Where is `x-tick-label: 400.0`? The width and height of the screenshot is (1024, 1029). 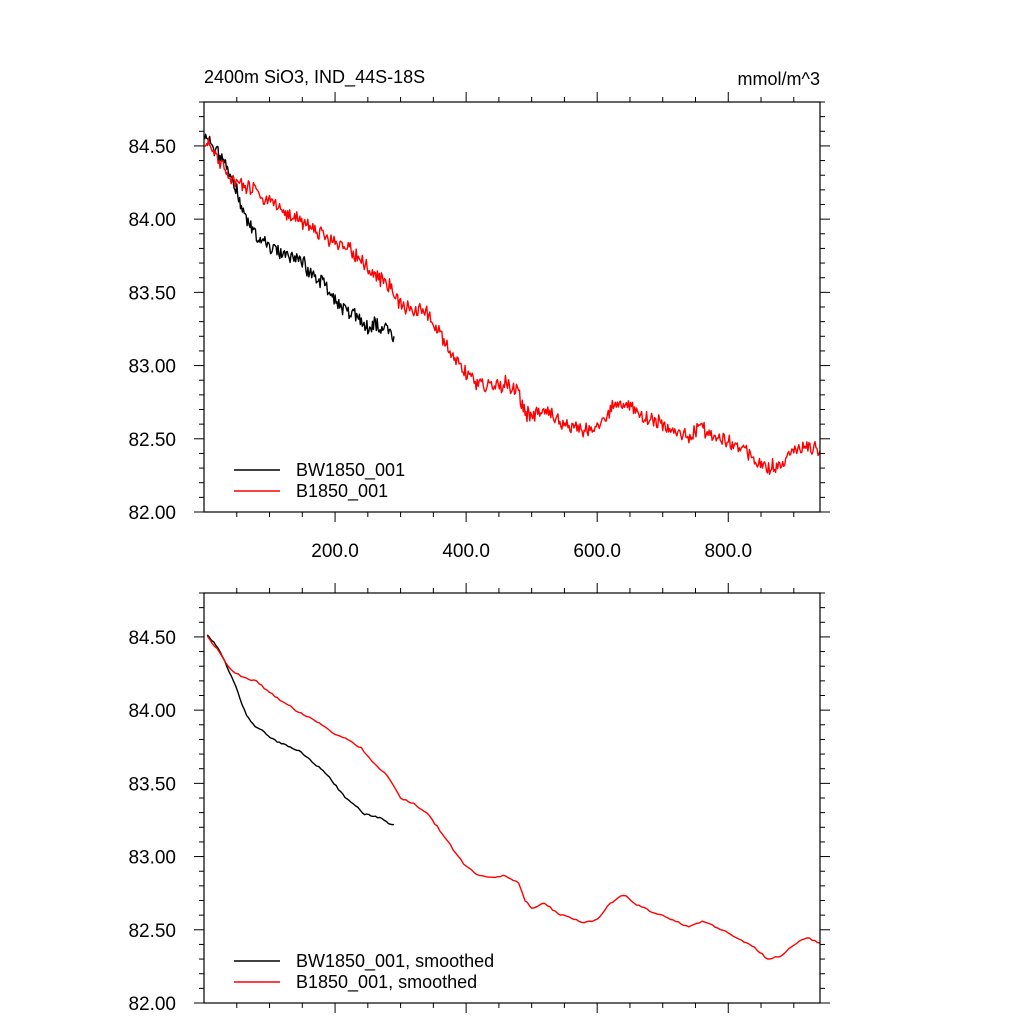
x-tick-label: 400.0 is located at coordinates (466, 551).